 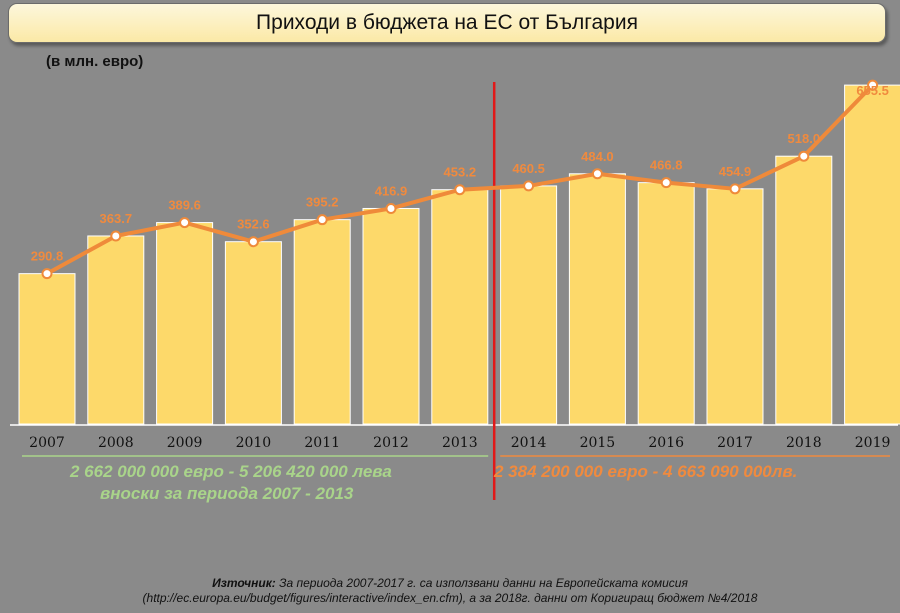 What do you see at coordinates (804, 138) in the screenshot?
I see `value-label-2018: 518.0` at bounding box center [804, 138].